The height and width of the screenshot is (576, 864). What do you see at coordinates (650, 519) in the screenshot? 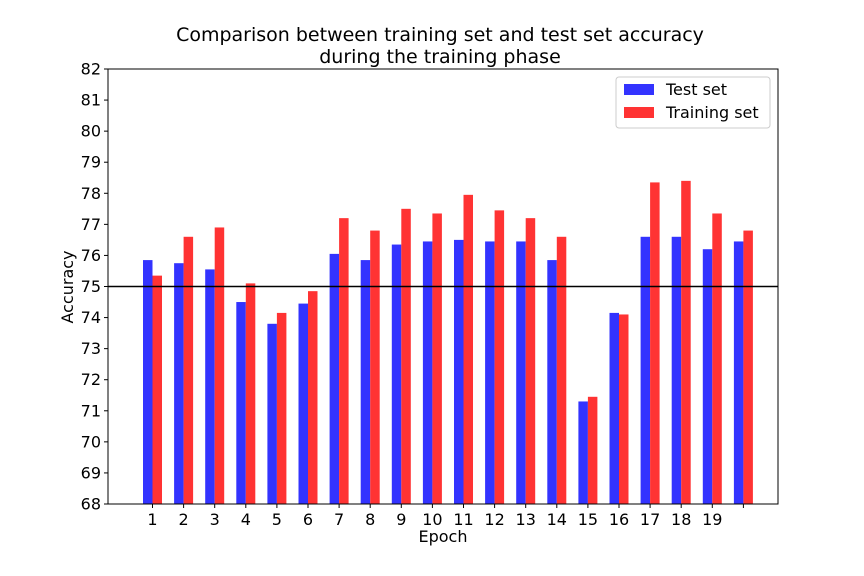
I see `x-tick-label: 17` at bounding box center [650, 519].